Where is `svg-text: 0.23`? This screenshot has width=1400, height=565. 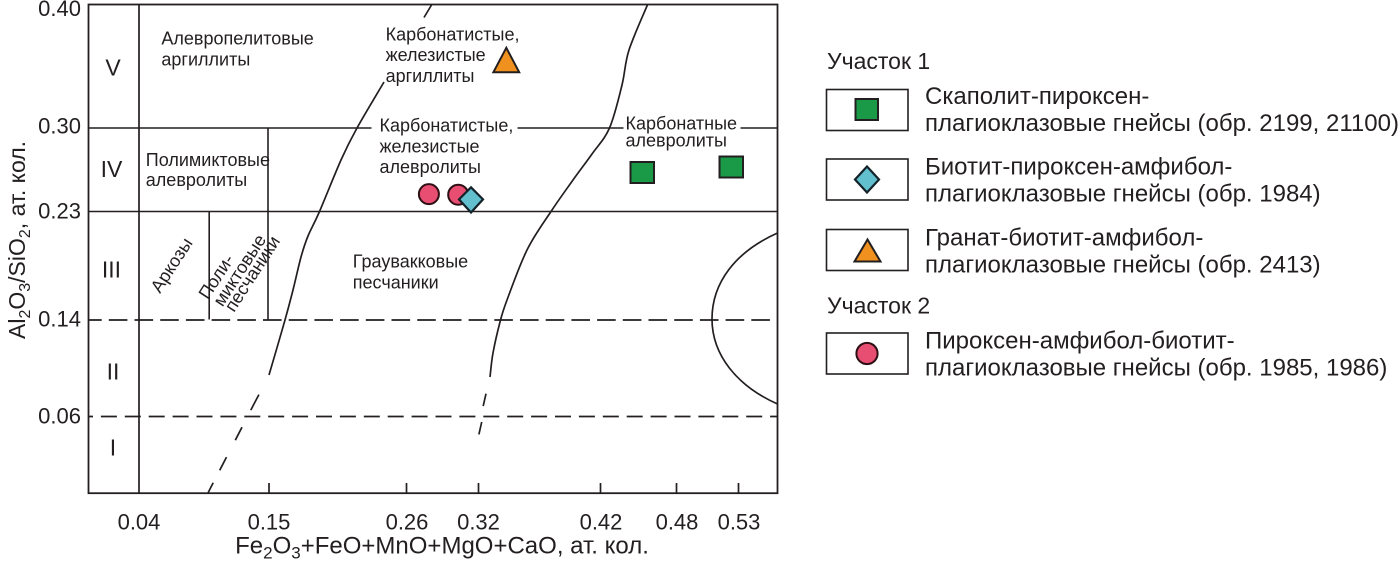 svg-text: 0.23 is located at coordinates (59, 211).